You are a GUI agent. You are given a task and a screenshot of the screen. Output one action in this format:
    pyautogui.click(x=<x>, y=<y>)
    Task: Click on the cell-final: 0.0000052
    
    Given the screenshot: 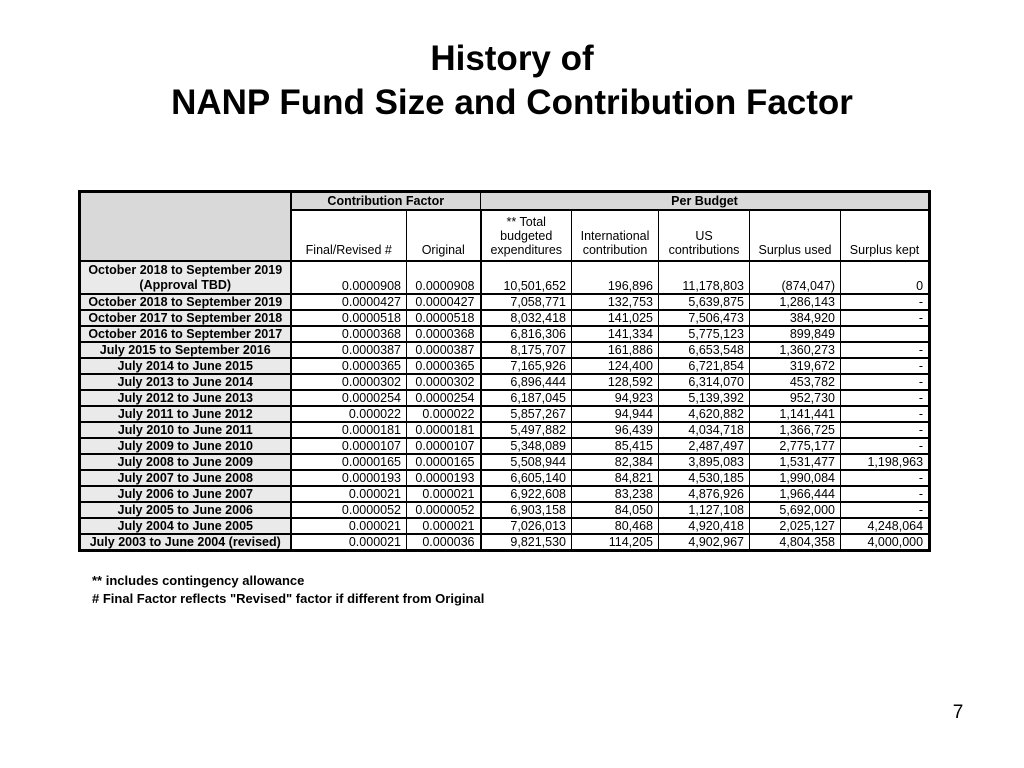 What is the action you would take?
    pyautogui.click(x=348, y=510)
    